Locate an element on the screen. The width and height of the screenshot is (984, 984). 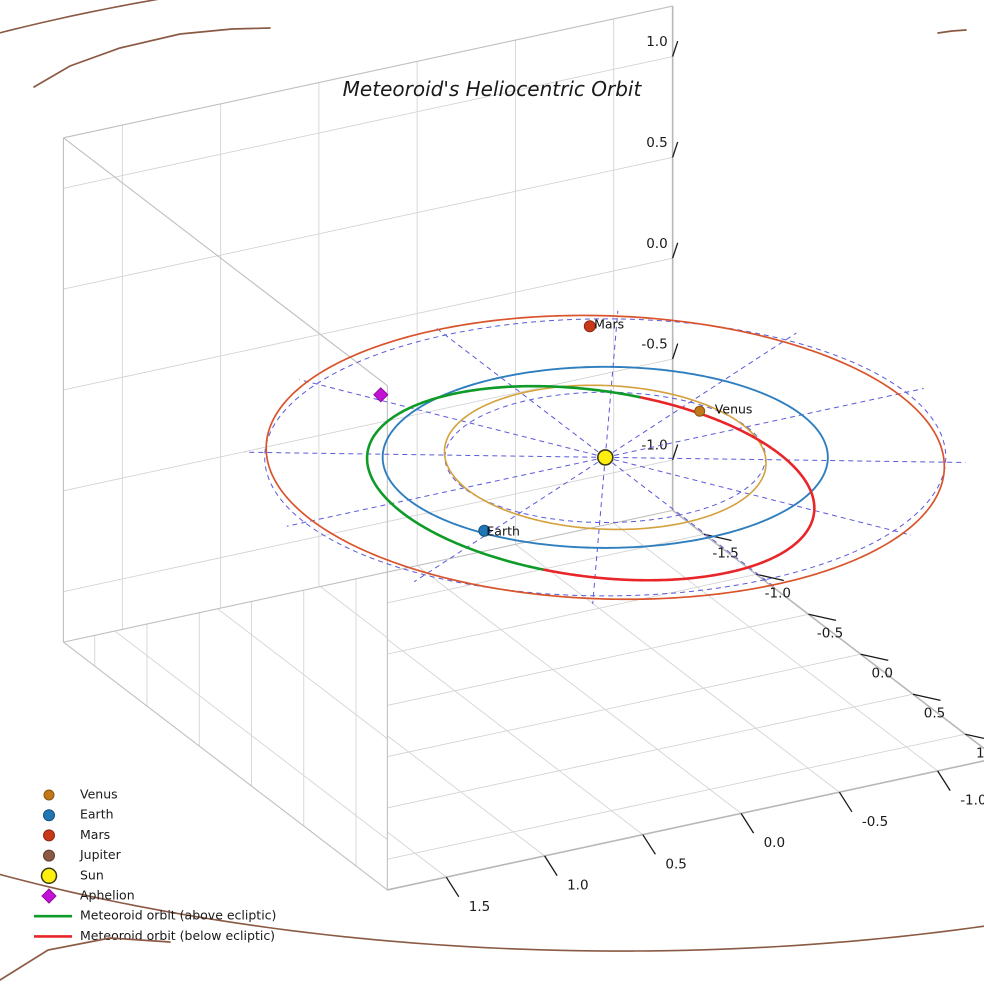
page-title: Meteoroid's Heliocentric Orbit is located at coordinates (493, 89).